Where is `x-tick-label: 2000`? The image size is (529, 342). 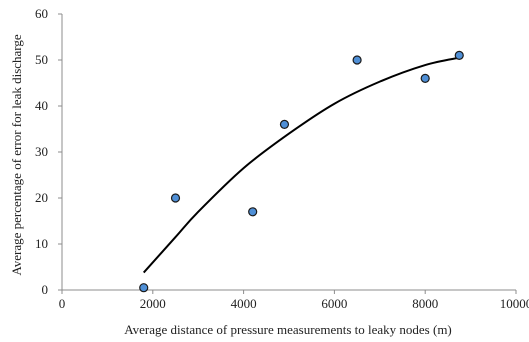 x-tick-label: 2000 is located at coordinates (153, 303).